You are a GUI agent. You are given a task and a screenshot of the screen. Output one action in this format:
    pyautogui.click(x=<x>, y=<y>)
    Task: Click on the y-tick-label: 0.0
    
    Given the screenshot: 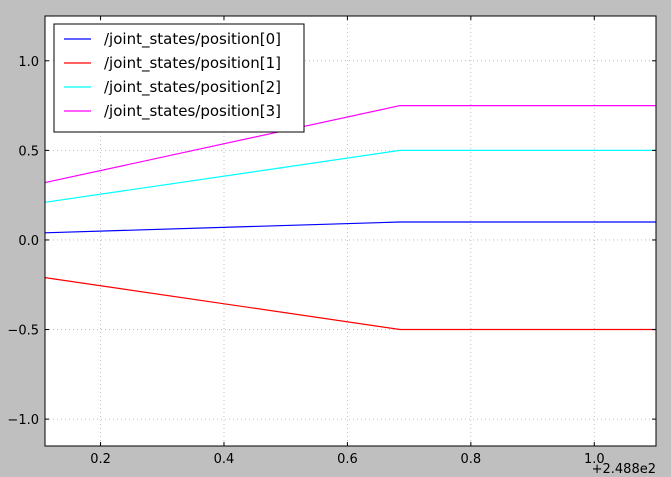 What is the action you would take?
    pyautogui.click(x=28, y=241)
    